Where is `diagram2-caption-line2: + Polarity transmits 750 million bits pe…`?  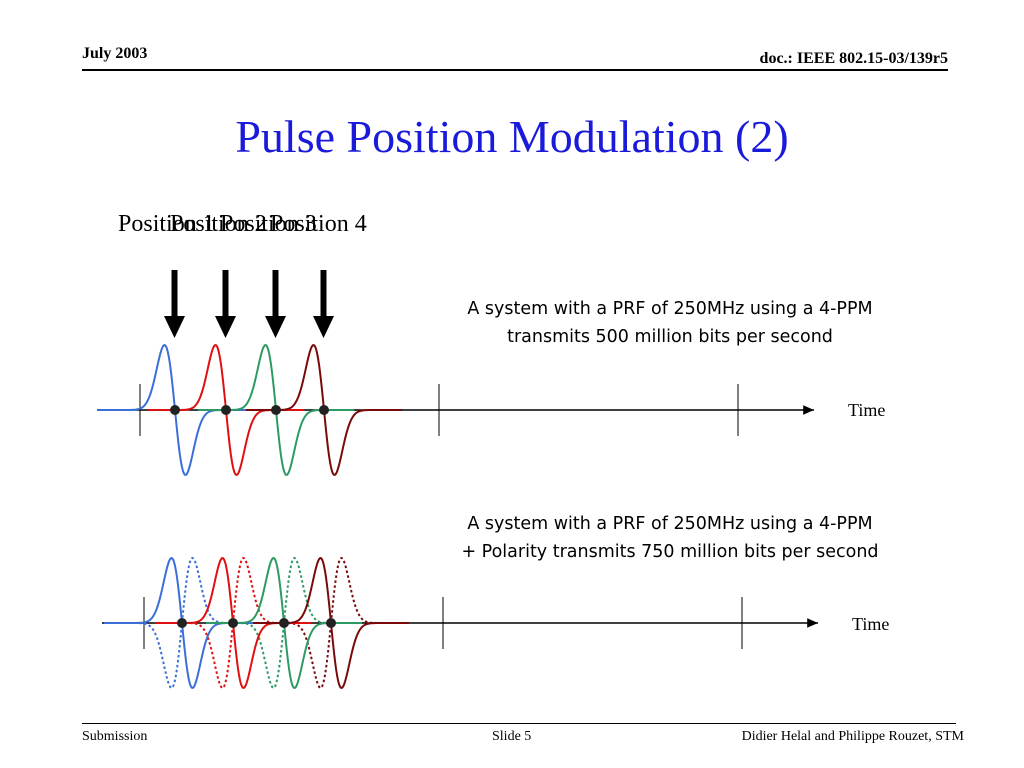
diagram2-caption-line2: + Polarity transmits 750 million bits pe… is located at coordinates (670, 552).